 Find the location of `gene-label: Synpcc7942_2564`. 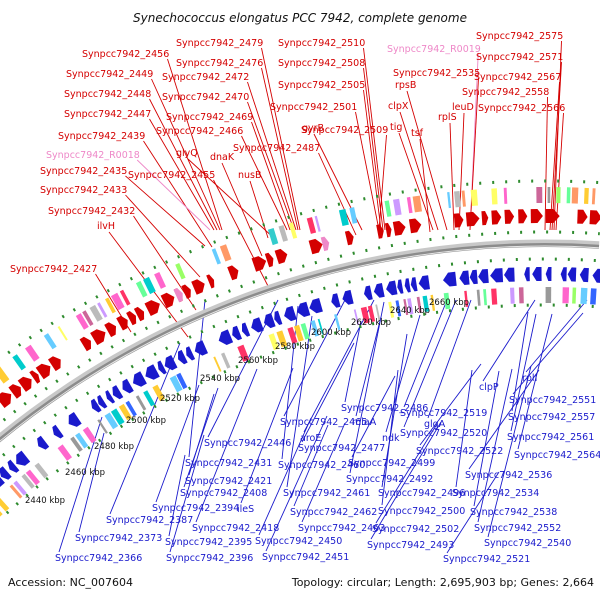

gene-label: Synpcc7942_2564 is located at coordinates (557, 455).